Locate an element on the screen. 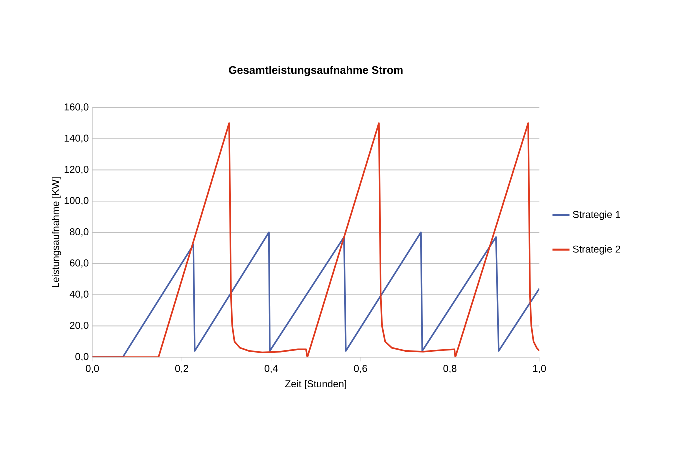 Image resolution: width=679 pixels, height=453 pixels. legend-label: Strategie 1 is located at coordinates (596, 215).